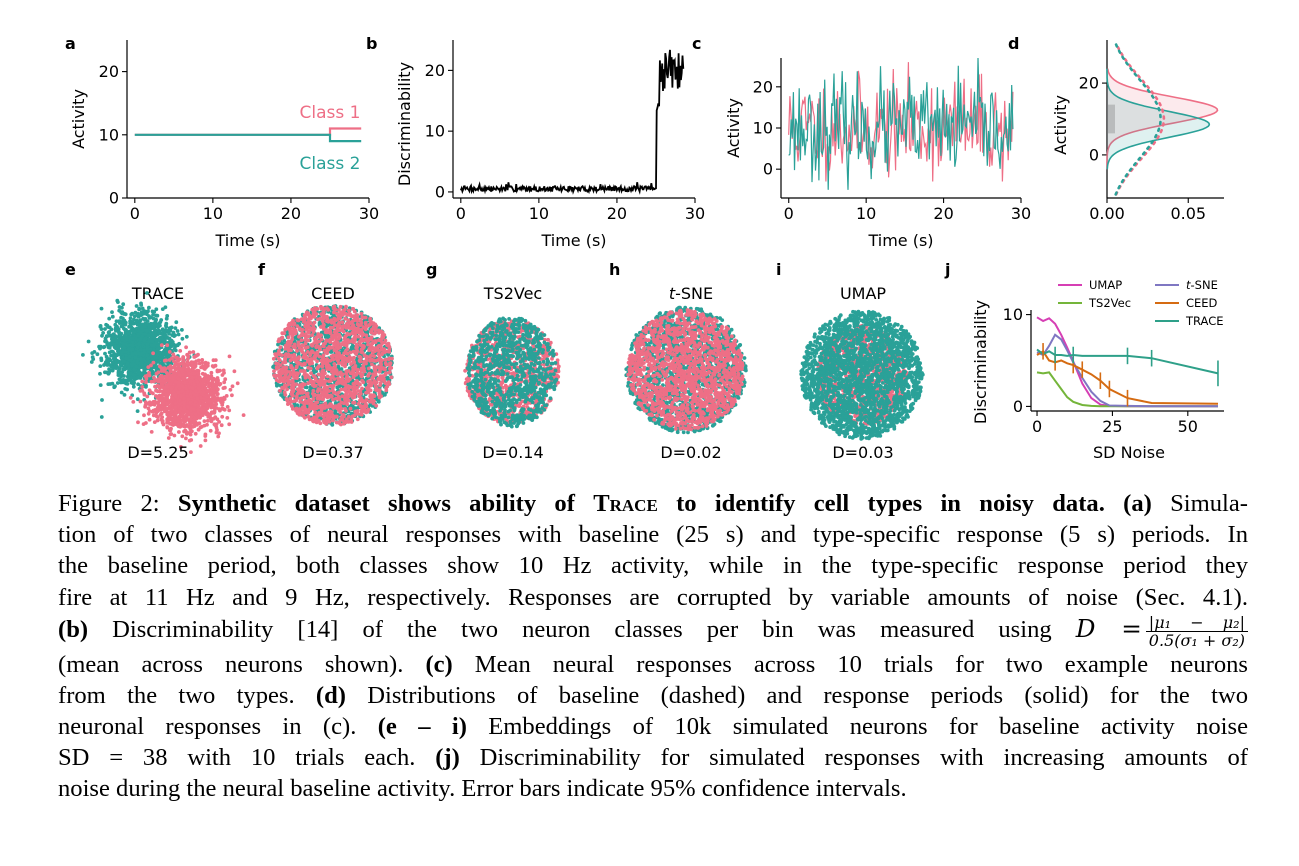 This screenshot has width=1299, height=866. What do you see at coordinates (1021, 213) in the screenshot?
I see `panel-c-x-tick-label: 30` at bounding box center [1021, 213].